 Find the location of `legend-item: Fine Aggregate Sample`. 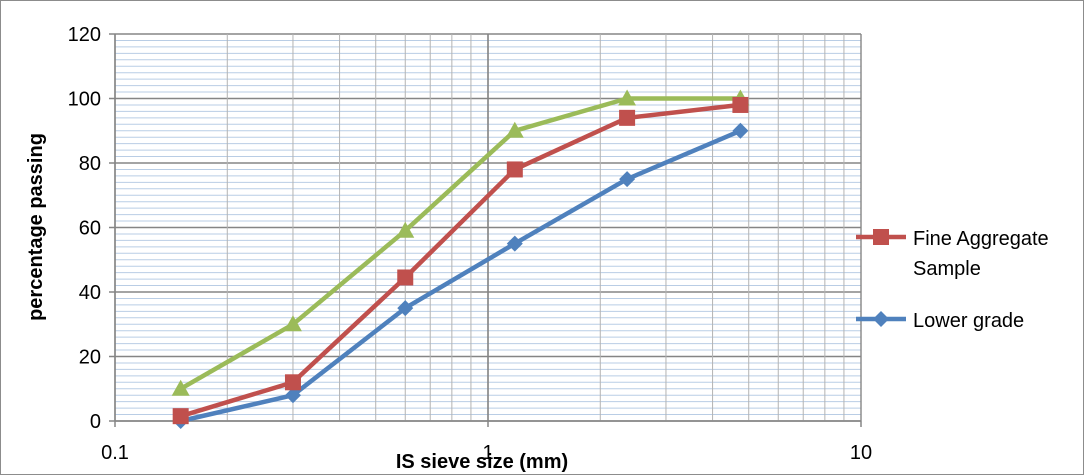

legend-item: Fine Aggregate Sample is located at coordinates (952, 254).